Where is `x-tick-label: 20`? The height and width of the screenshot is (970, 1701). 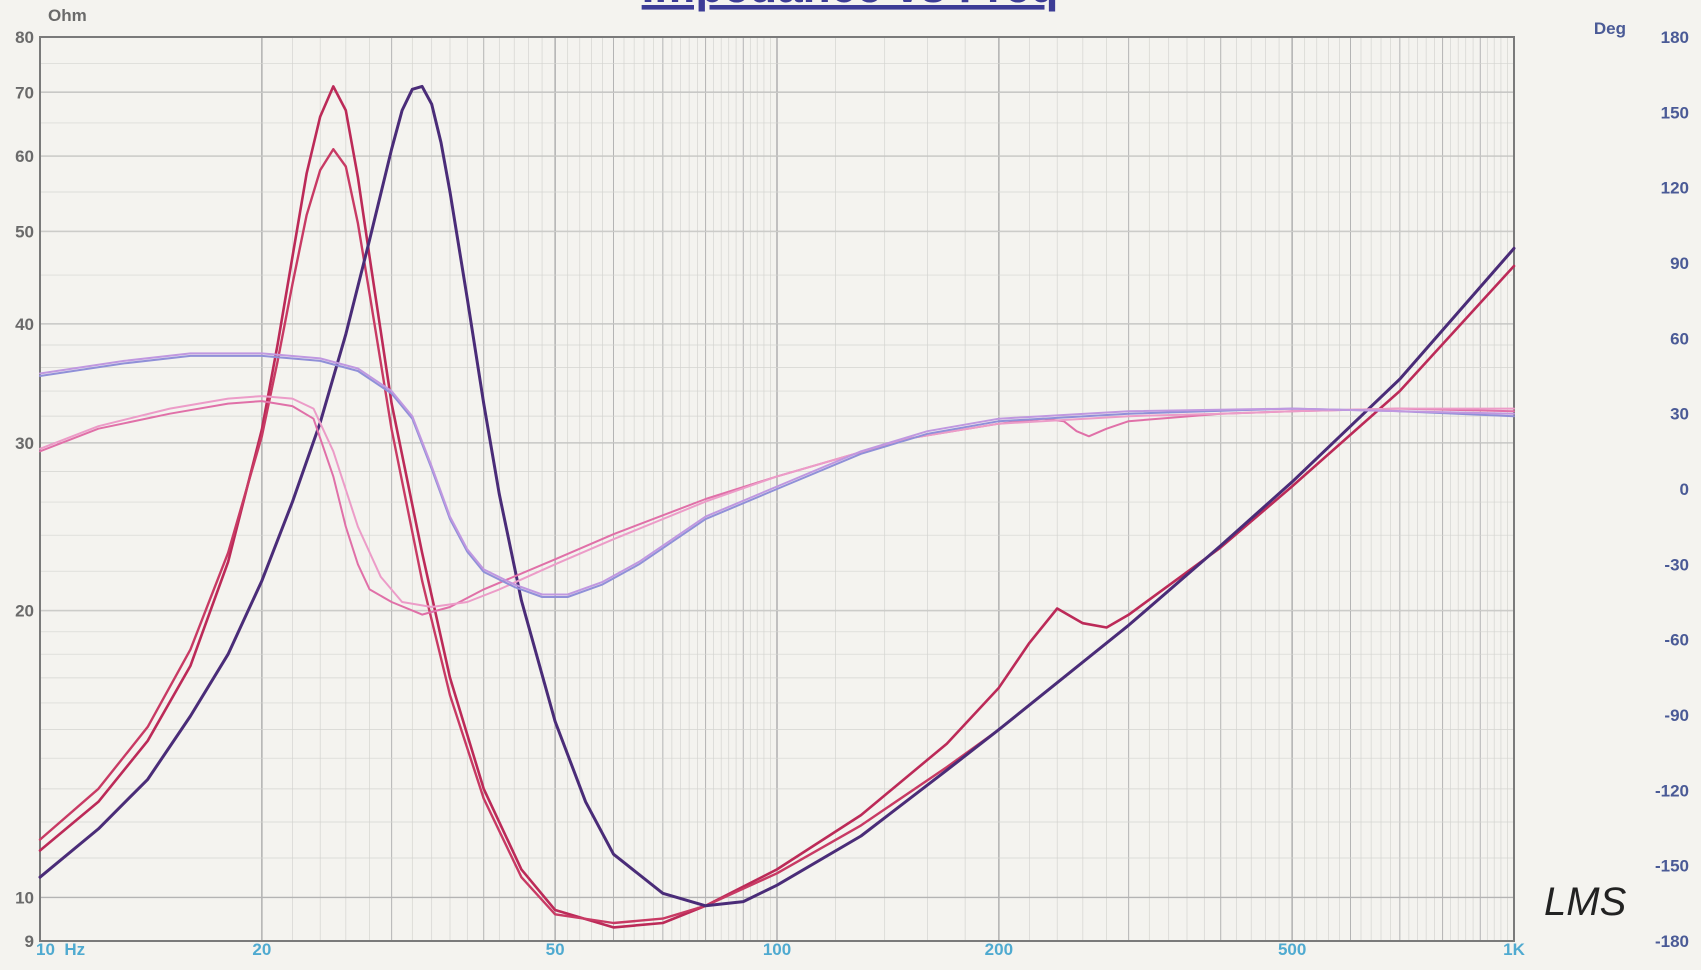 x-tick-label: 20 is located at coordinates (261, 949).